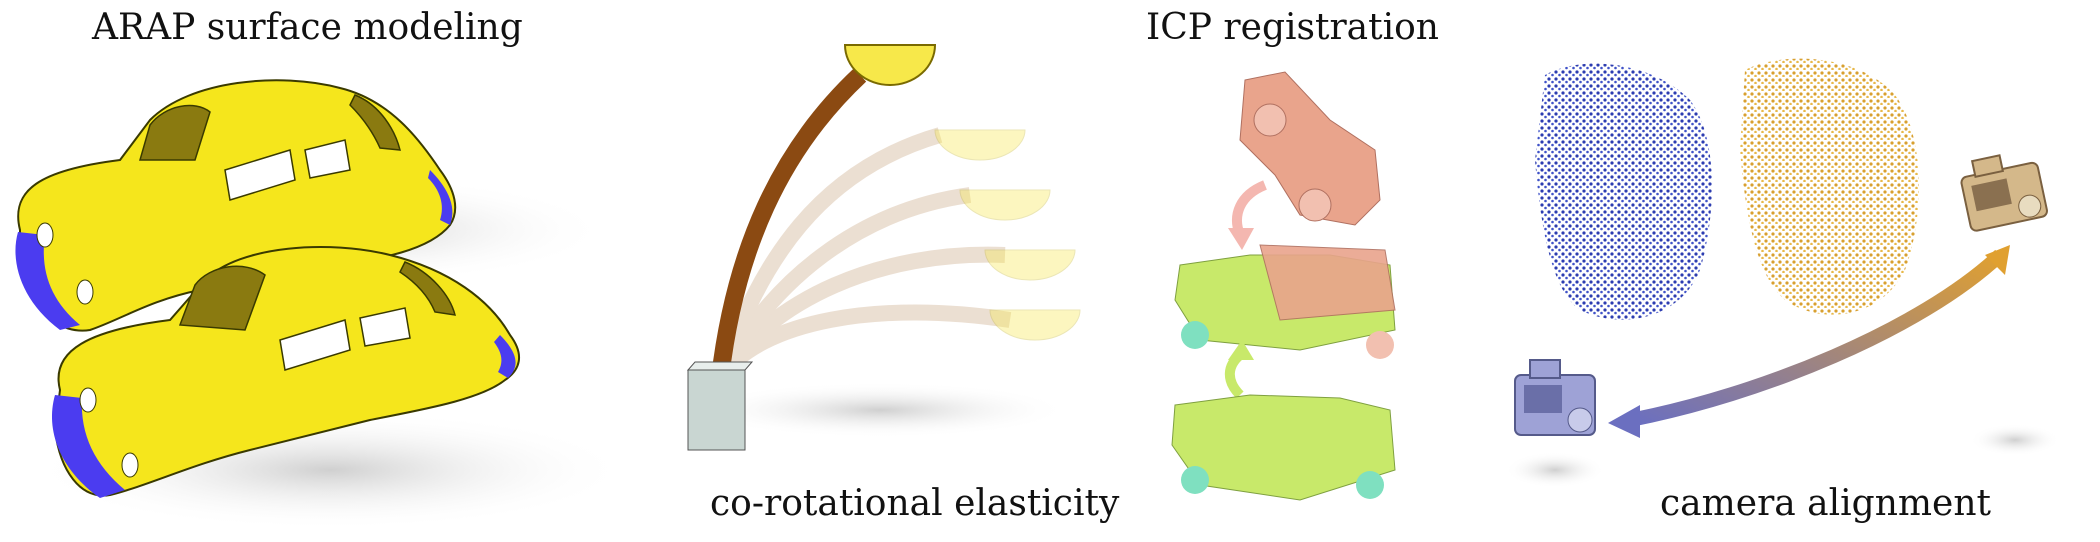  What do you see at coordinates (883, 247) in the screenshot?
I see `elasticity-rod` at bounding box center [883, 247].